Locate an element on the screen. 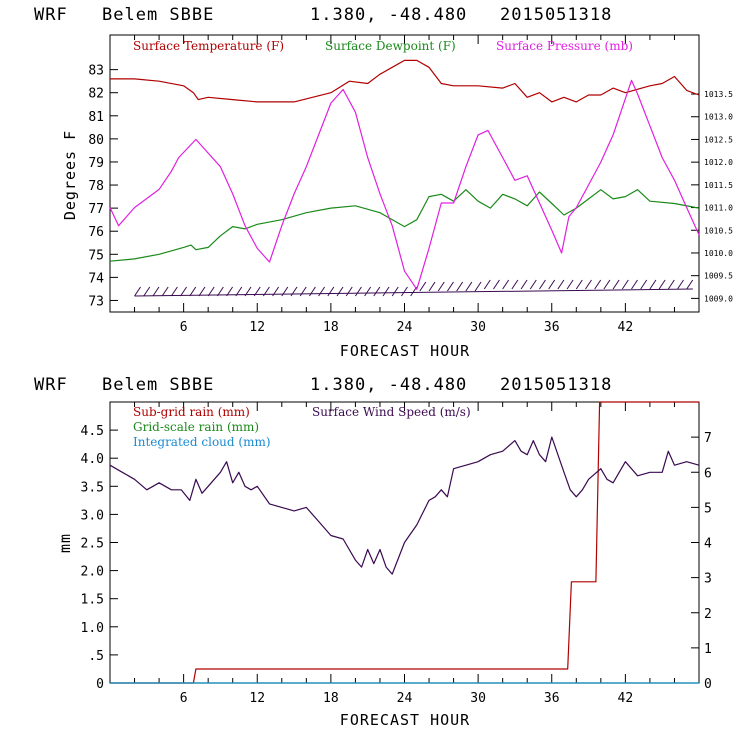  chart2-legend-wind-speed: Surface Wind Speed (m/s) is located at coordinates (391, 412).